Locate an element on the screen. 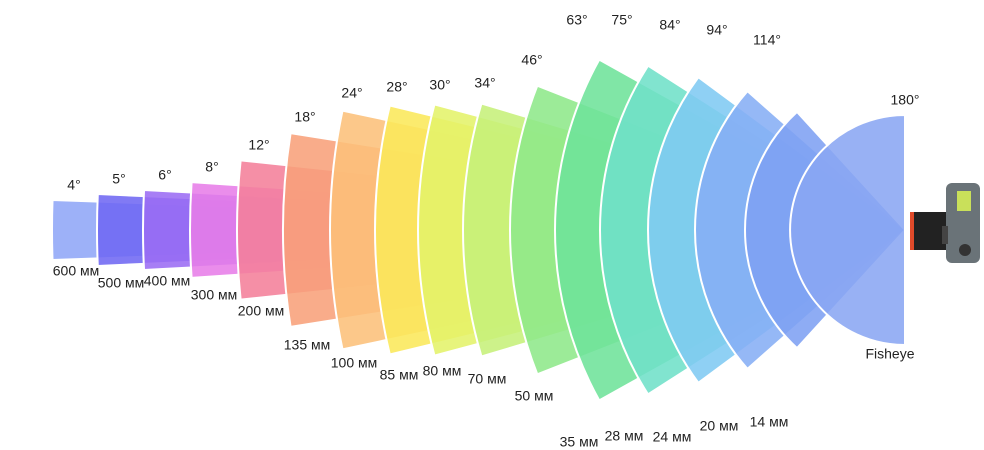 This screenshot has height=450, width=984. screen is located at coordinates (964, 201).